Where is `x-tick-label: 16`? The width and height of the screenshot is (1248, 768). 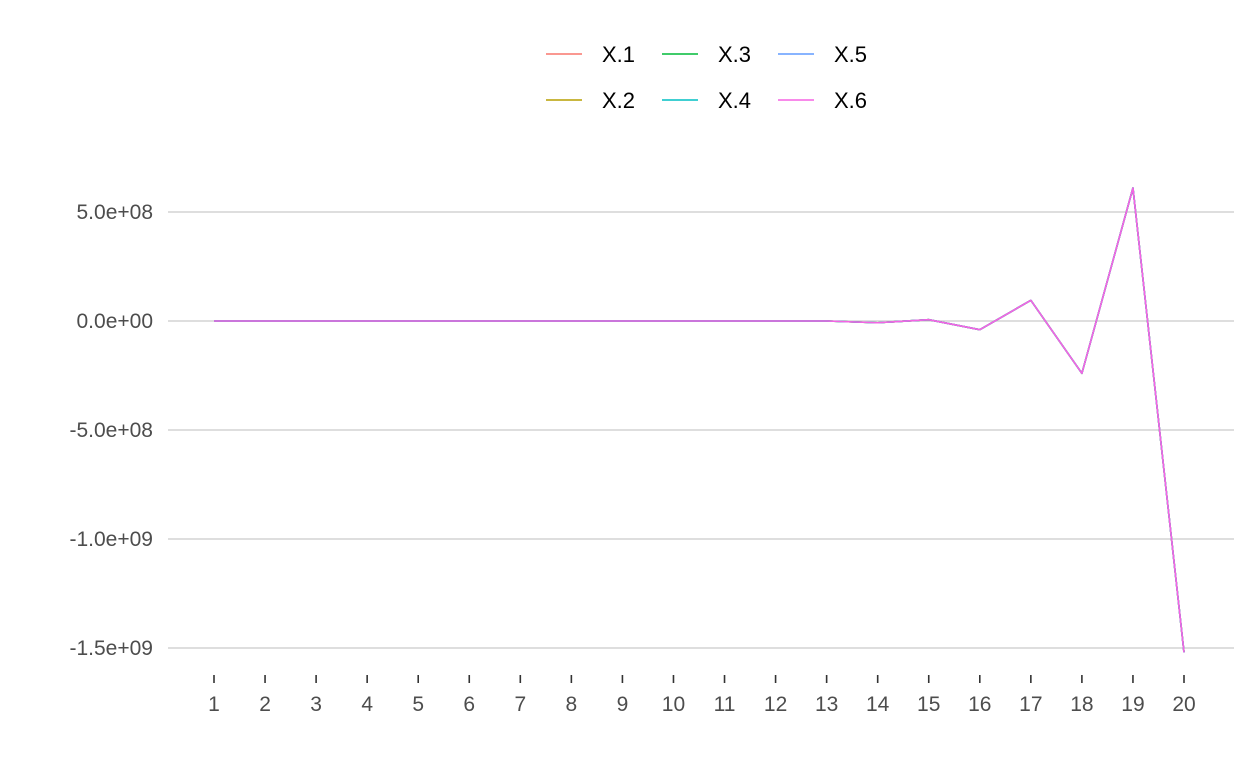
x-tick-label: 16 is located at coordinates (979, 704).